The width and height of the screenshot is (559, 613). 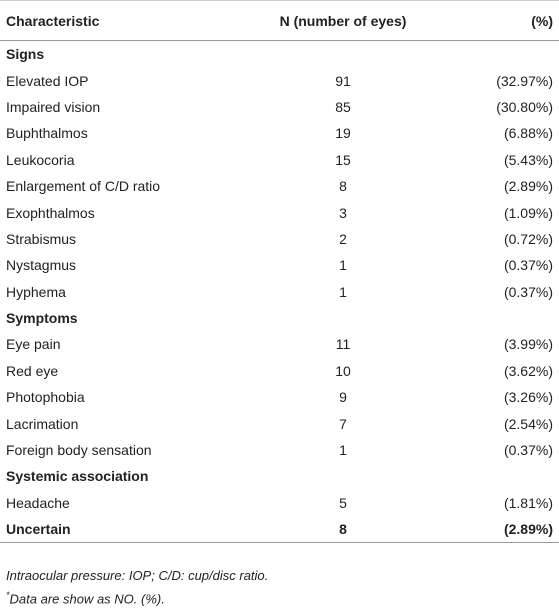 What do you see at coordinates (343, 80) in the screenshot?
I see `value-cell: 91` at bounding box center [343, 80].